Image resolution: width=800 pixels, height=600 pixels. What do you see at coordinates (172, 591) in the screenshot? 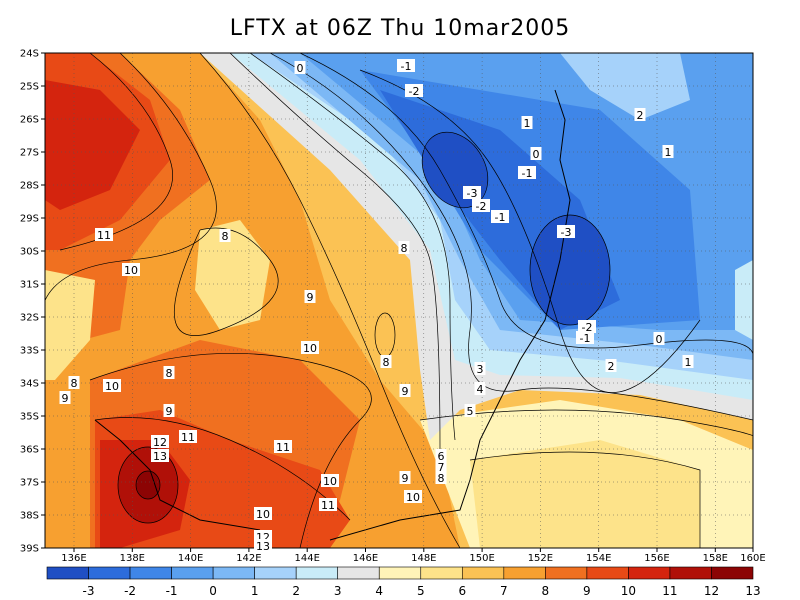
I see `colorbar-label: -1` at bounding box center [172, 591].